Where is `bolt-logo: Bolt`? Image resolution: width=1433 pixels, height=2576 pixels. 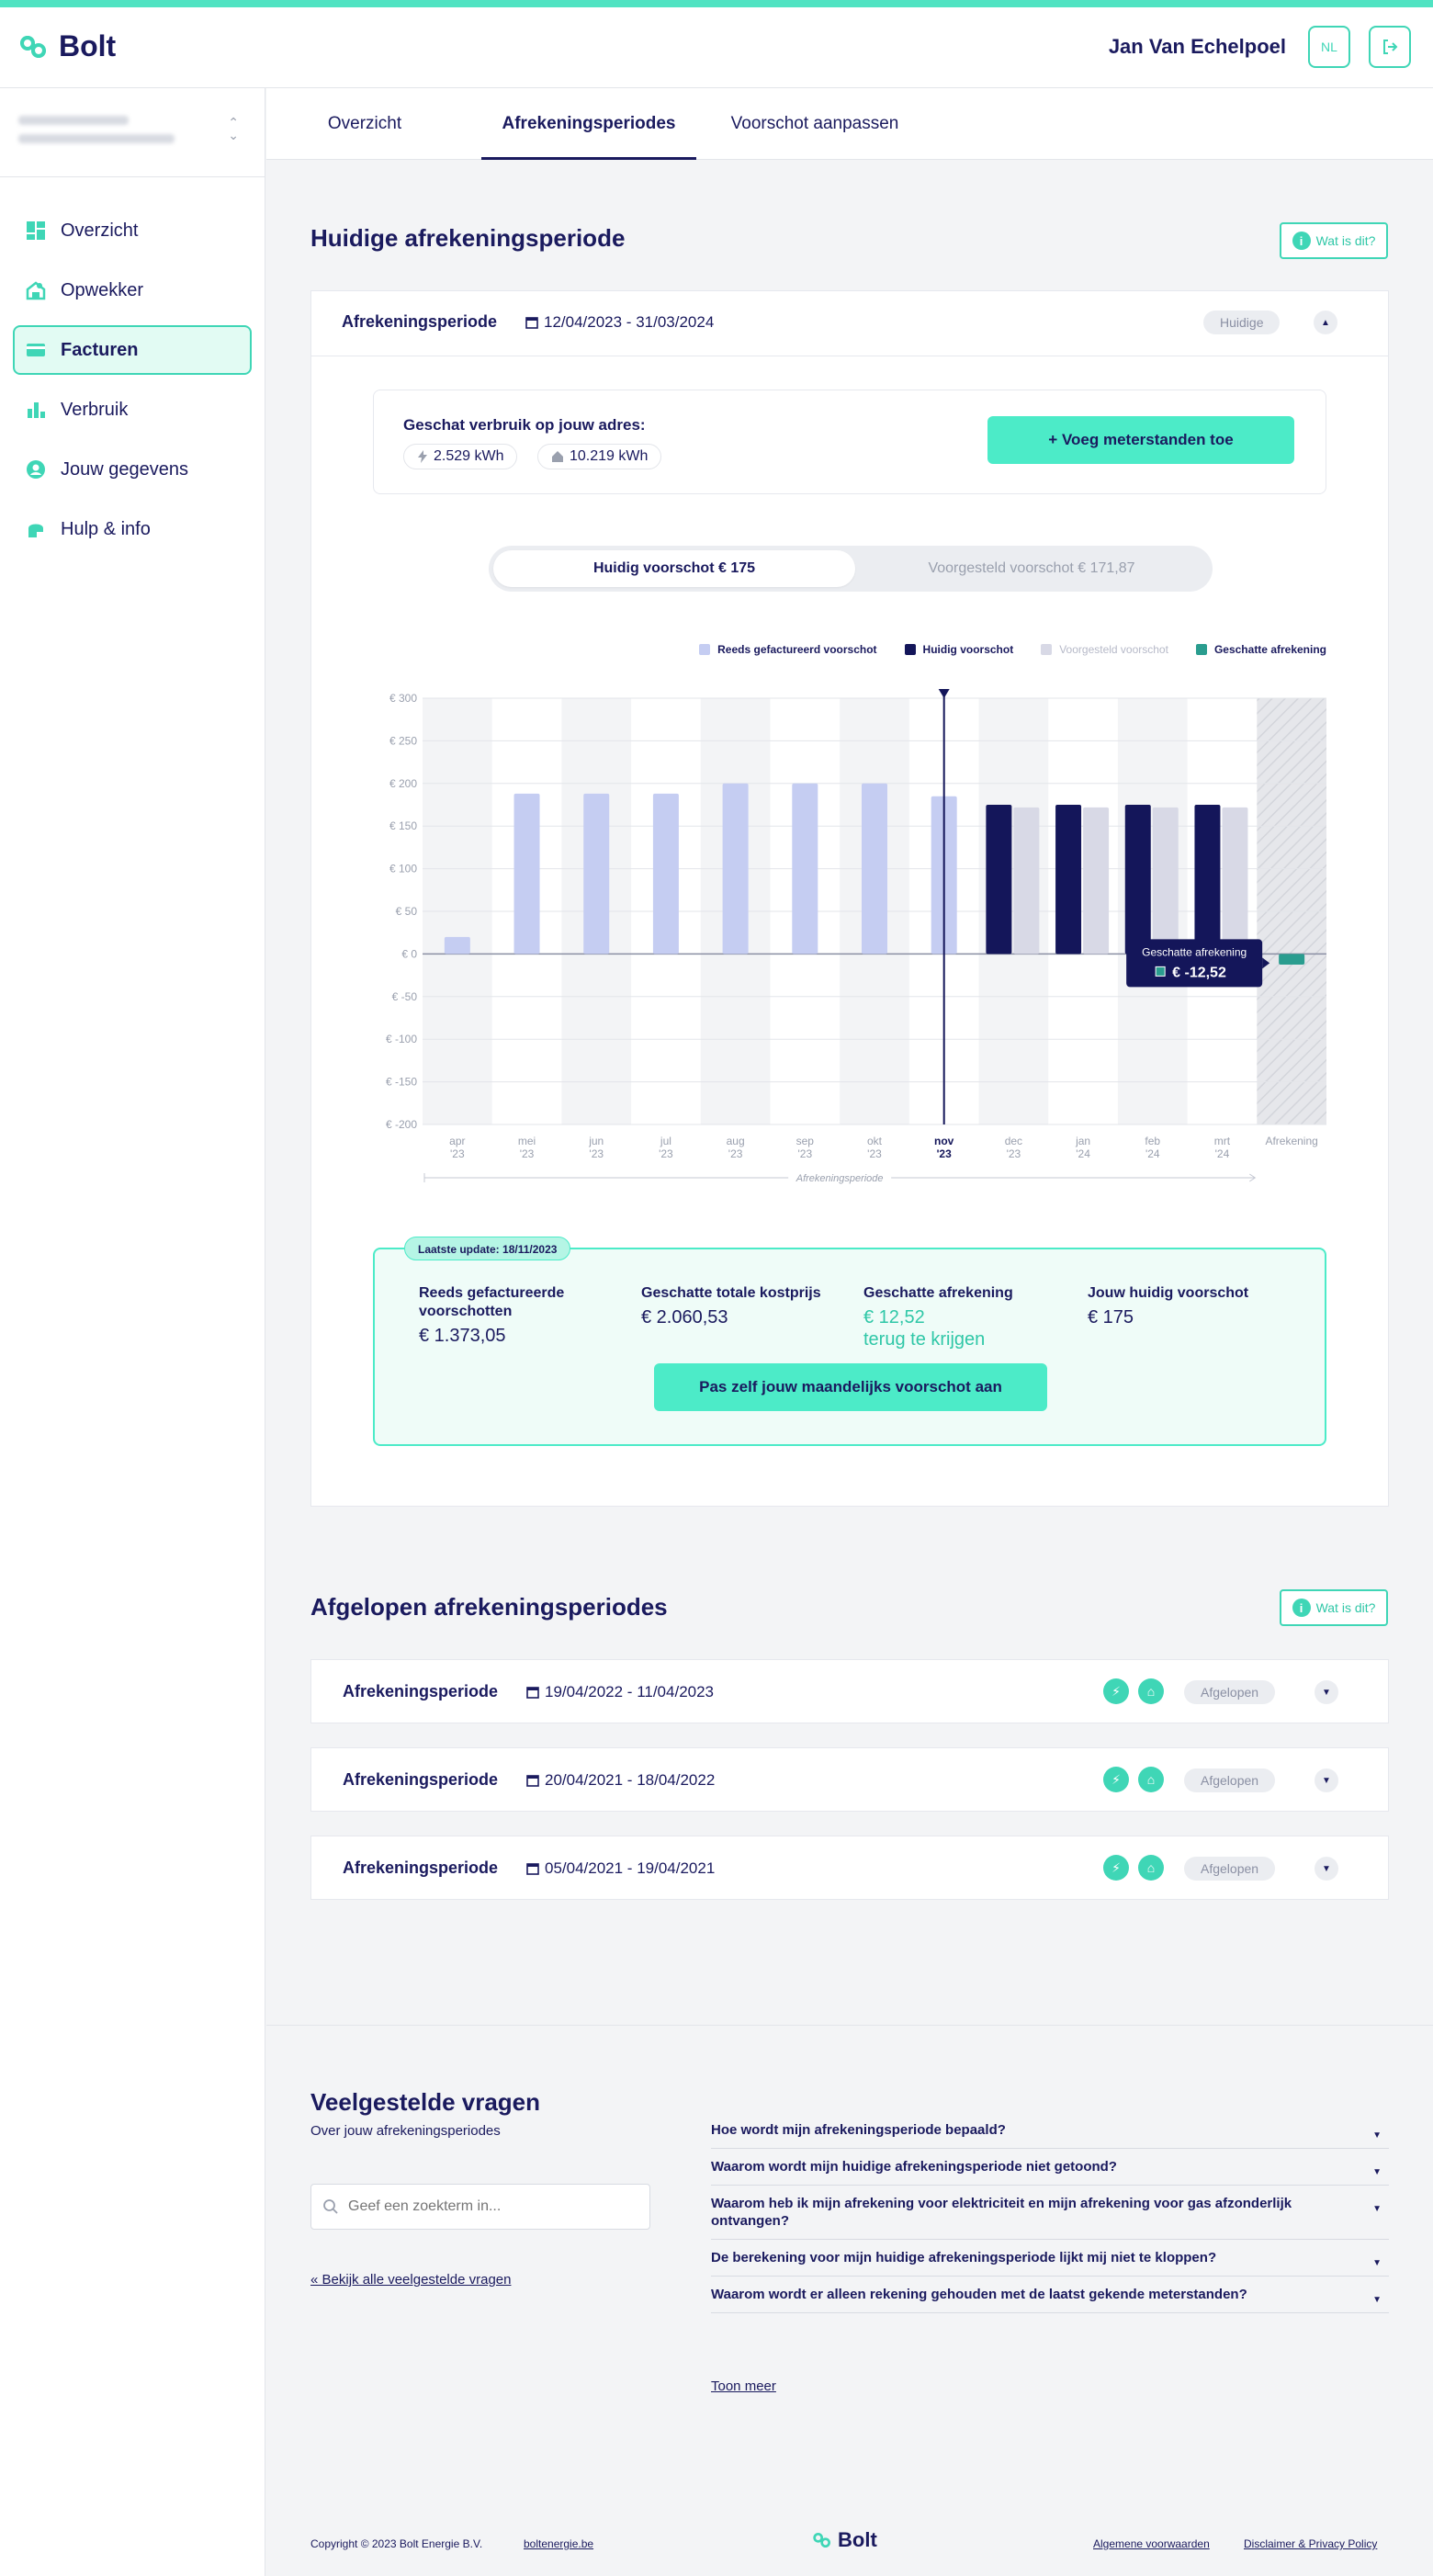
bolt-logo: Bolt is located at coordinates (67, 46).